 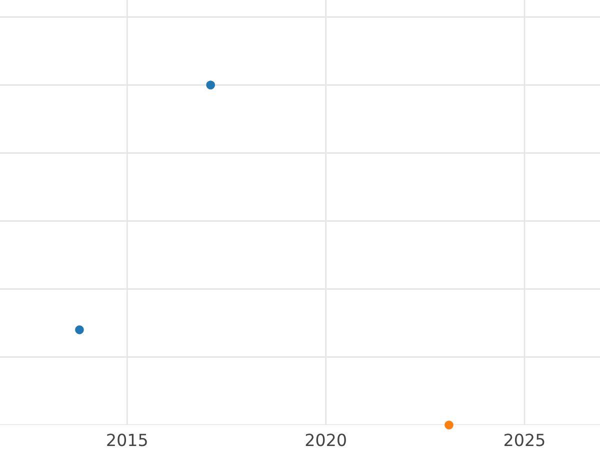 I want to click on x-tick-label: 2020, so click(x=326, y=440).